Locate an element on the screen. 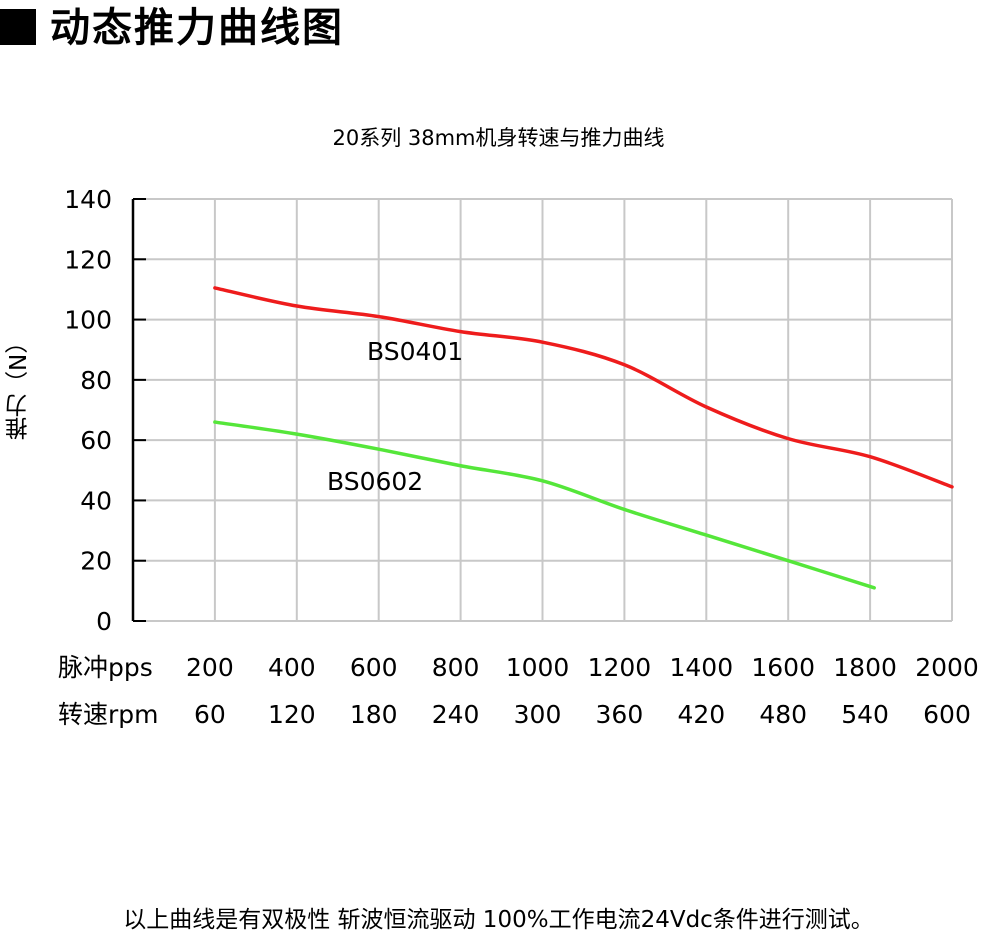 The height and width of the screenshot is (936, 997). x-tick-label: 2000 is located at coordinates (947, 667).